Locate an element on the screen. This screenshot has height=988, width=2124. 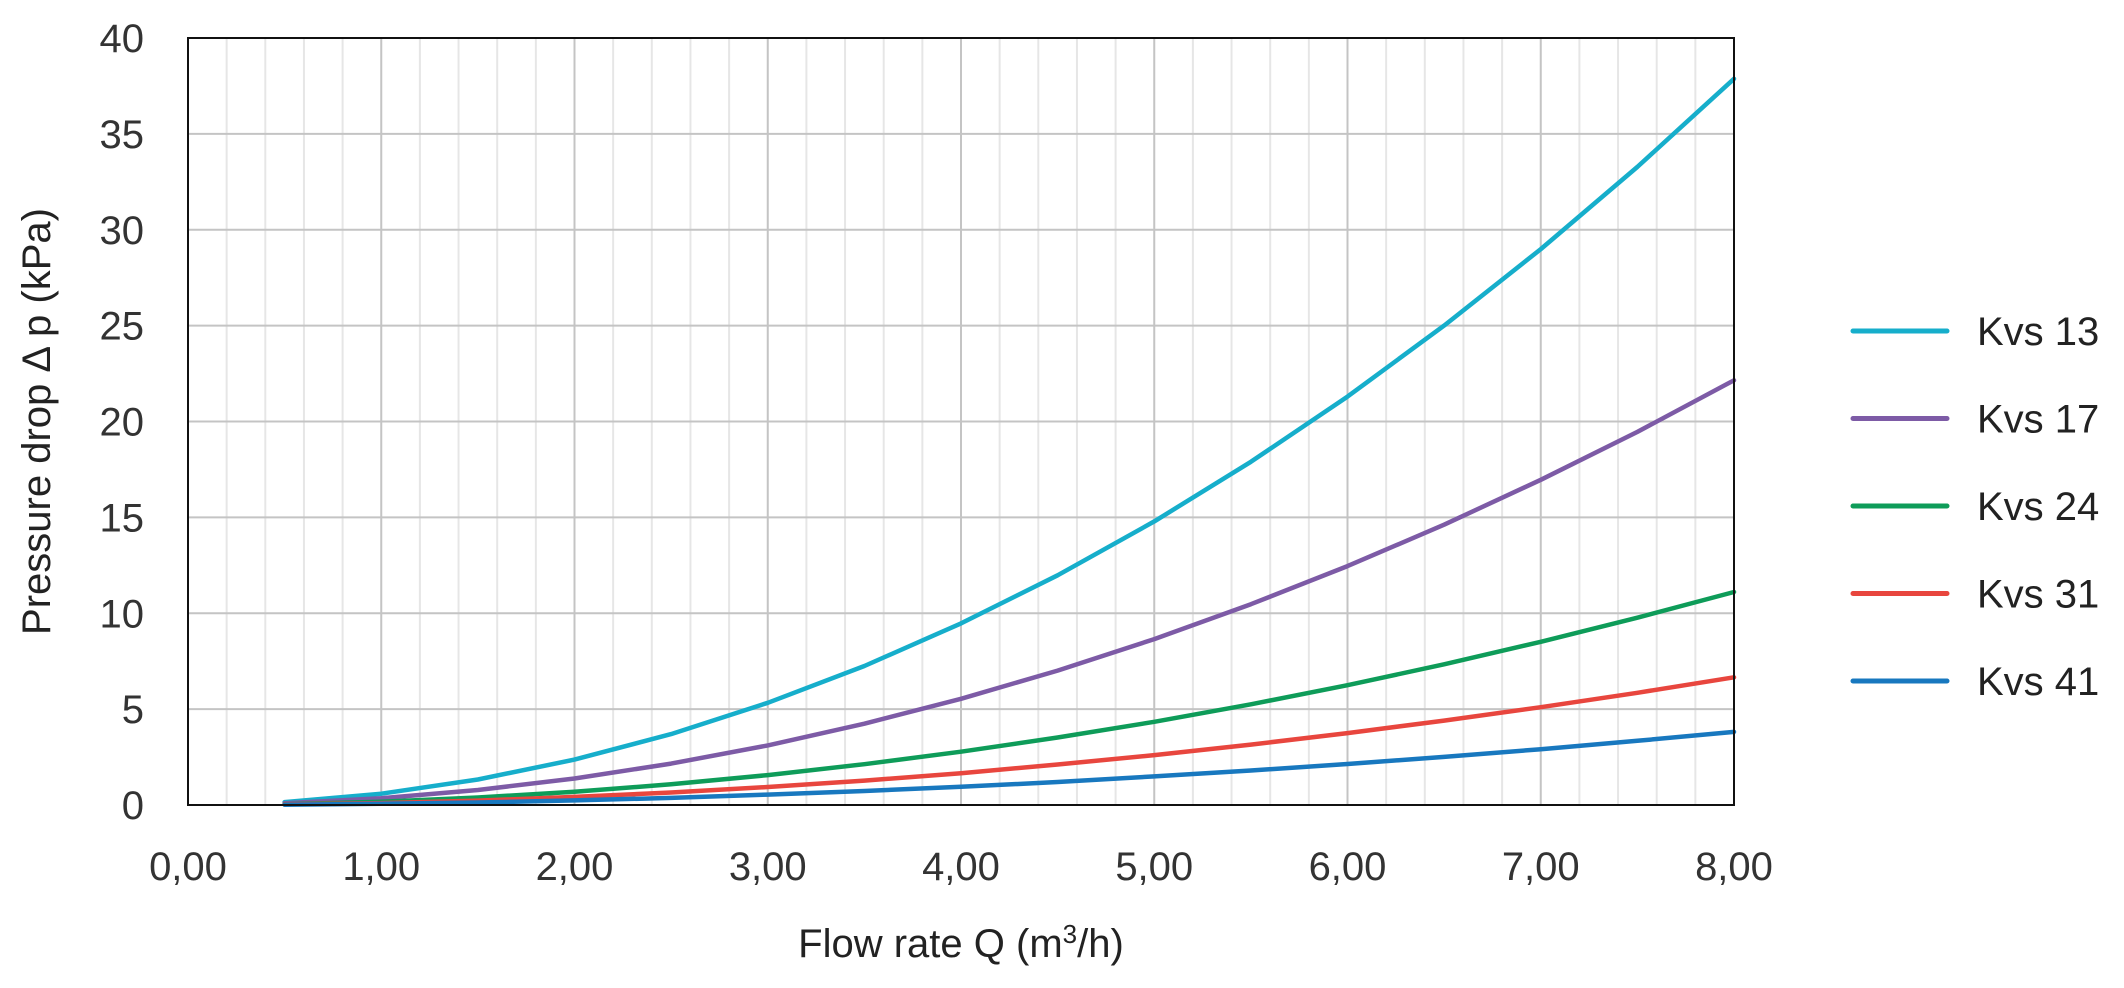
x-axis-title-suffix: /h) is located at coordinates (1100, 944).